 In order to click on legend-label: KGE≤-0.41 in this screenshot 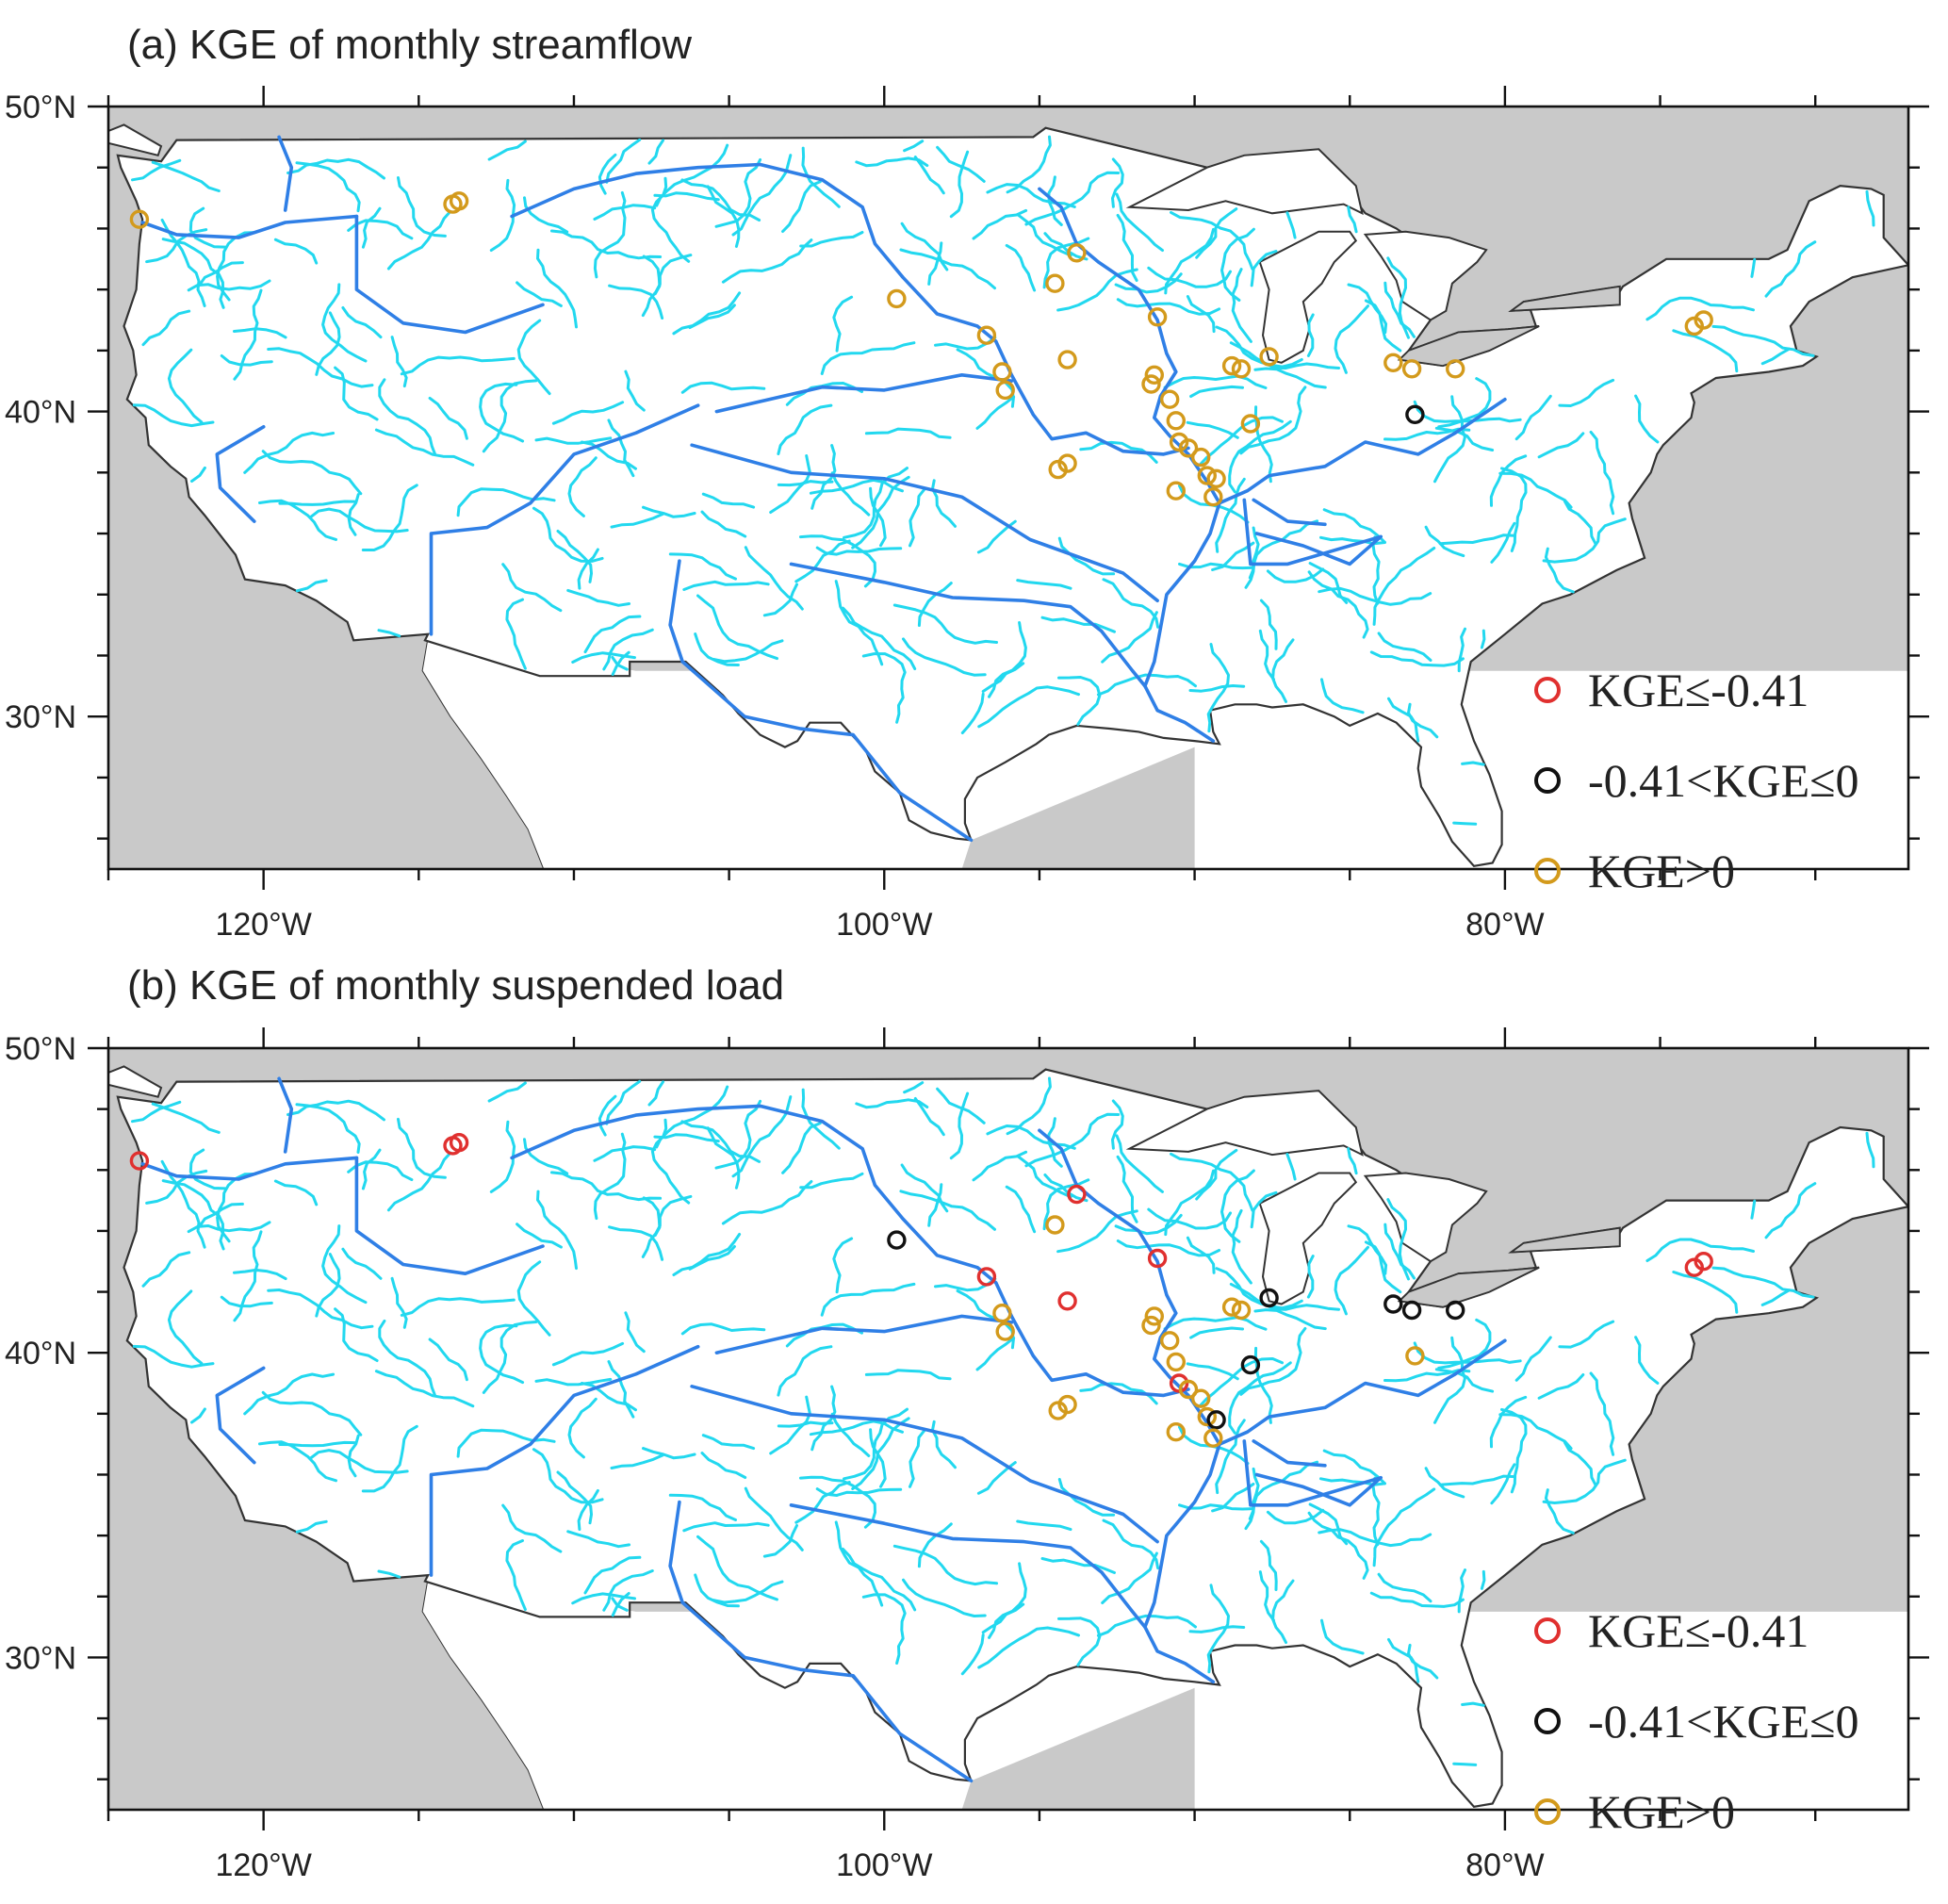, I will do `click(1698, 690)`.